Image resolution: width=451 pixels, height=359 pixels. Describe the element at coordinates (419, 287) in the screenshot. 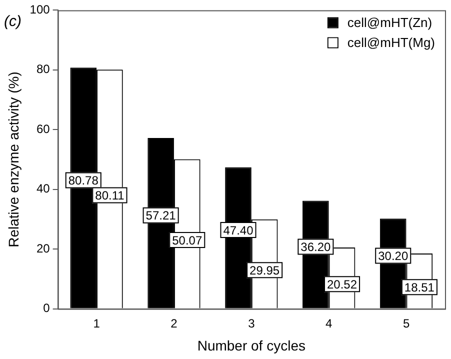

I see `data-label: 18.51` at that location.